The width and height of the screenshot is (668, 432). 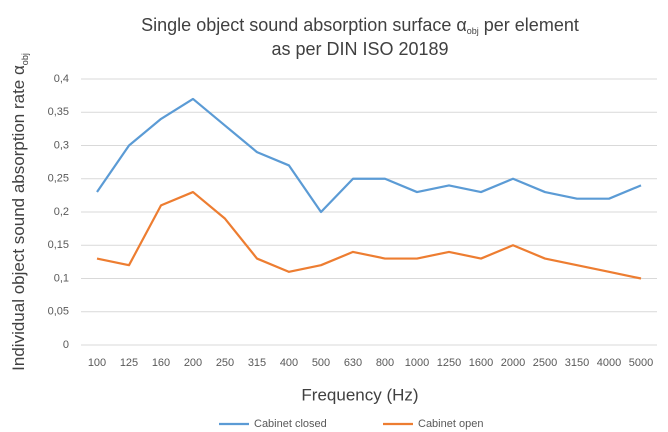 What do you see at coordinates (58, 245) in the screenshot?
I see `y-tick-label: 0,15` at bounding box center [58, 245].